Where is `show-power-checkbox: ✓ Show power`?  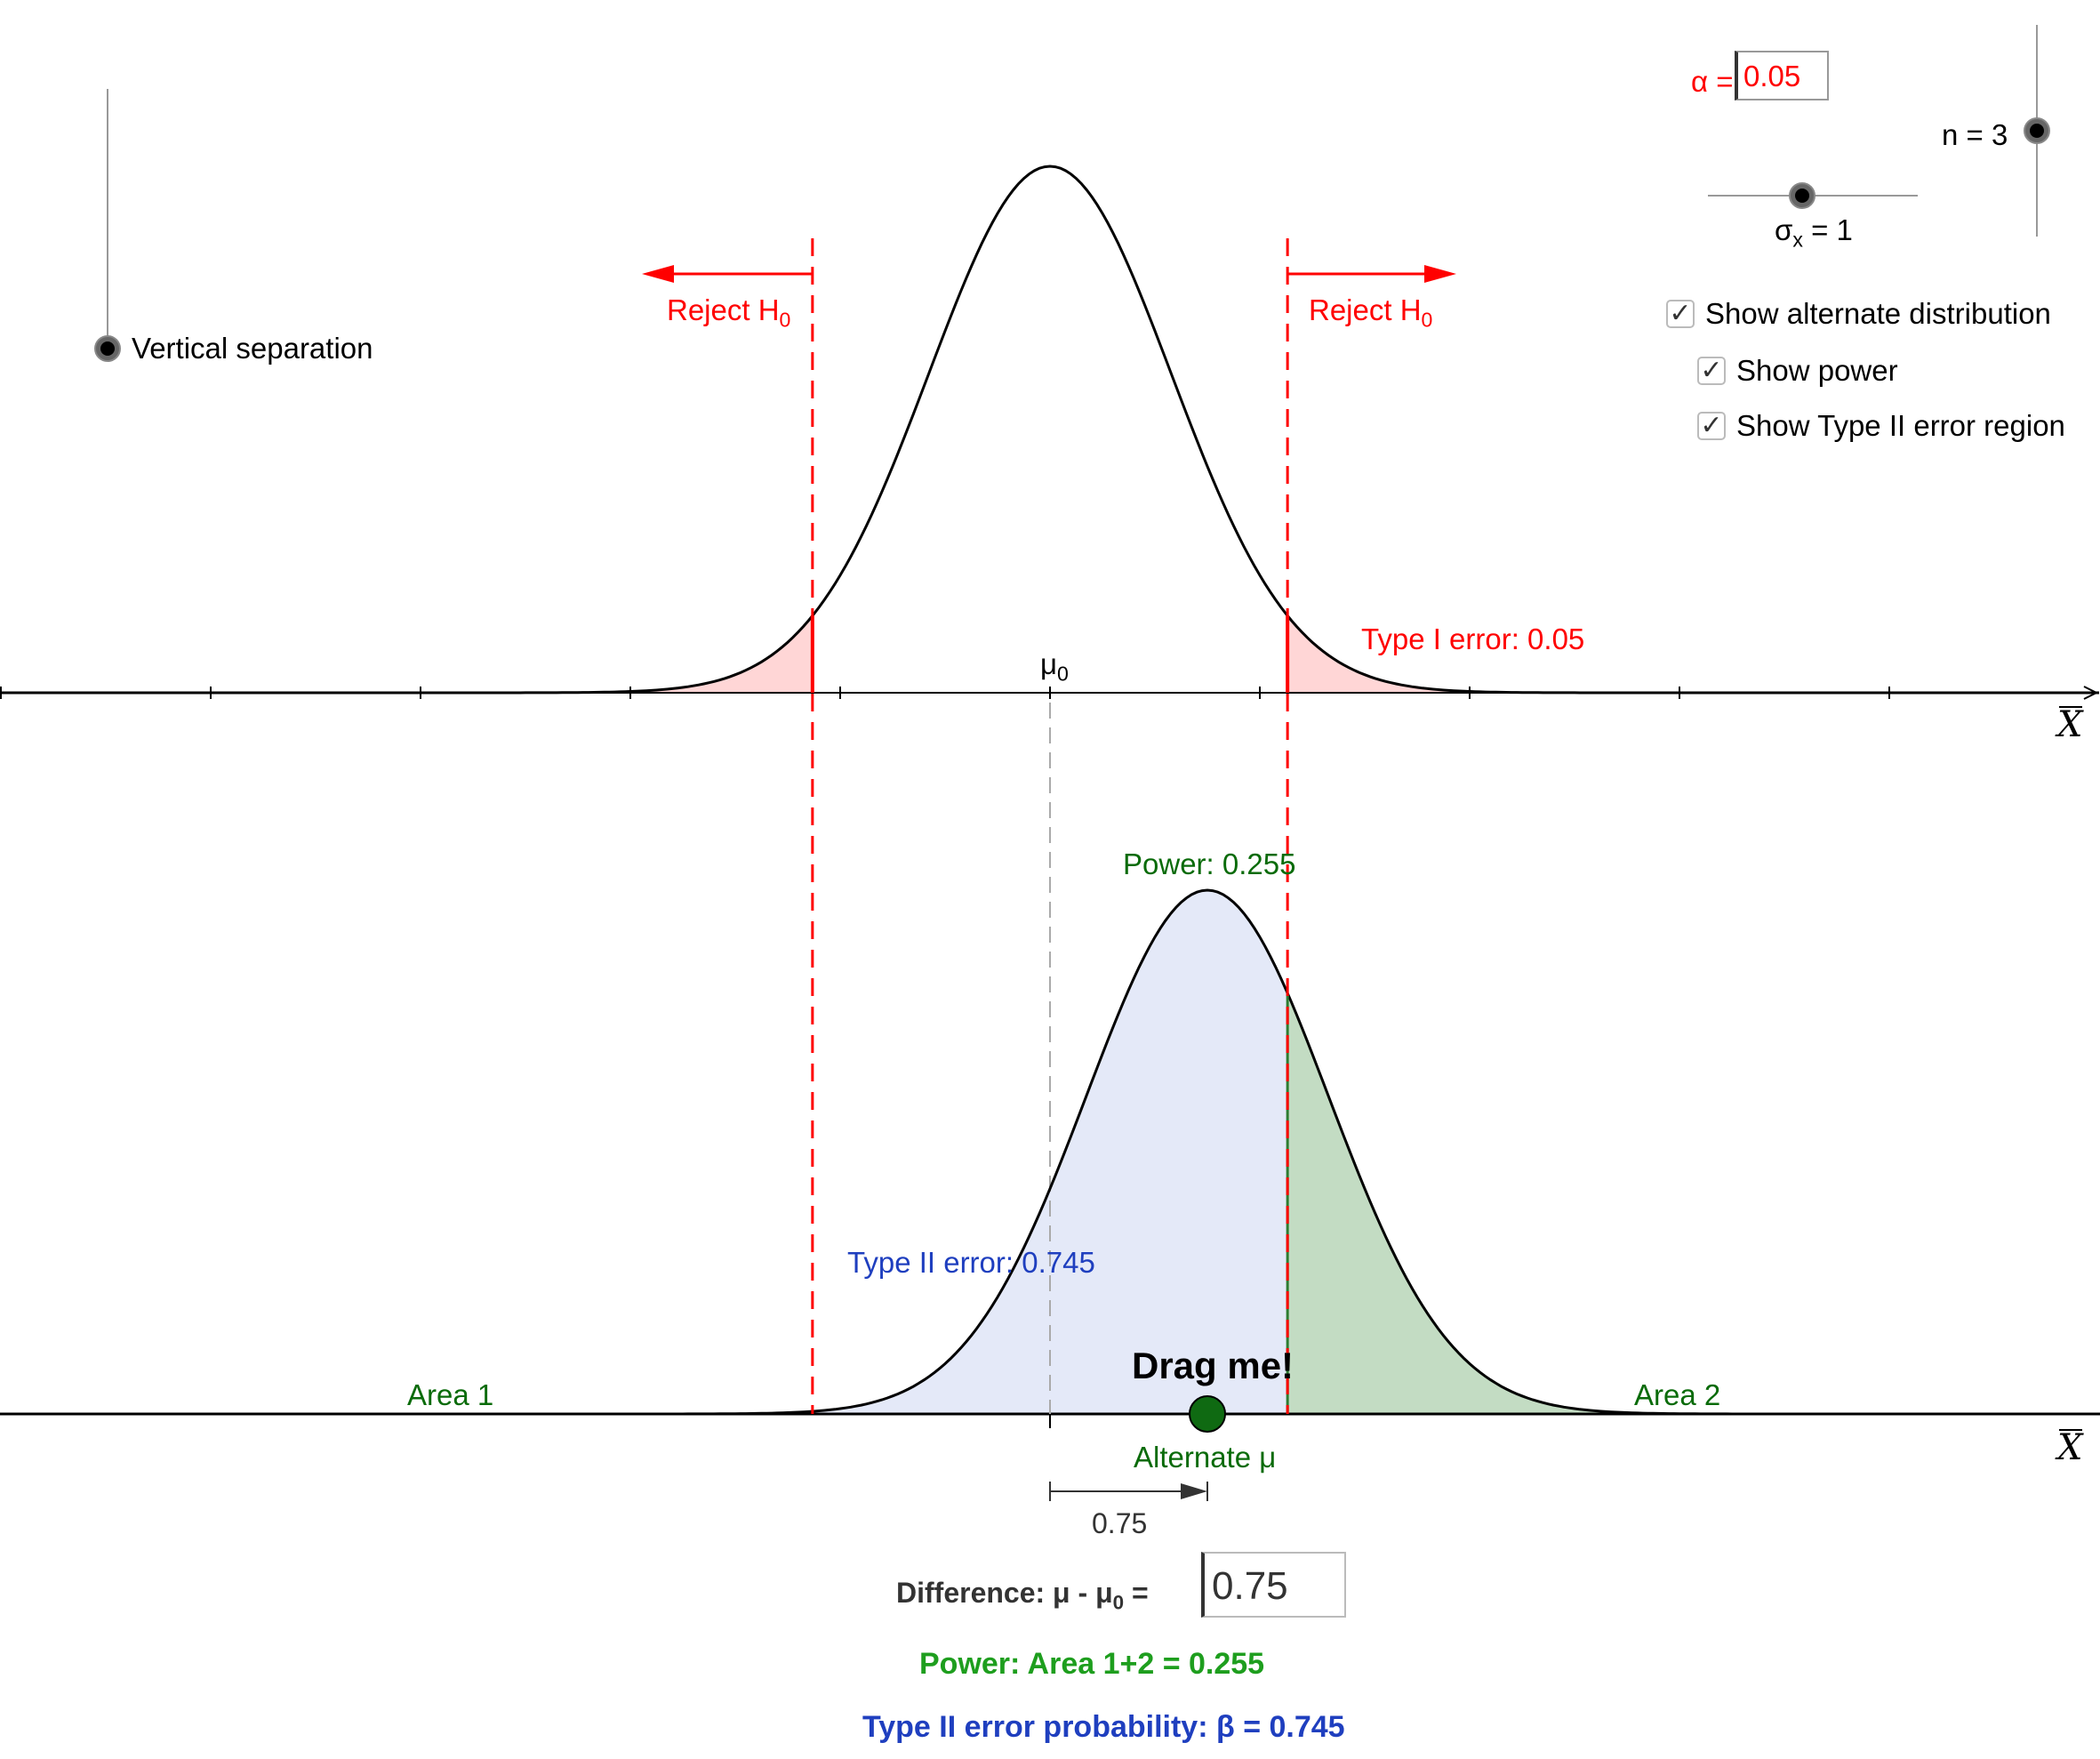
show-power-checkbox: ✓ Show power is located at coordinates (1797, 371).